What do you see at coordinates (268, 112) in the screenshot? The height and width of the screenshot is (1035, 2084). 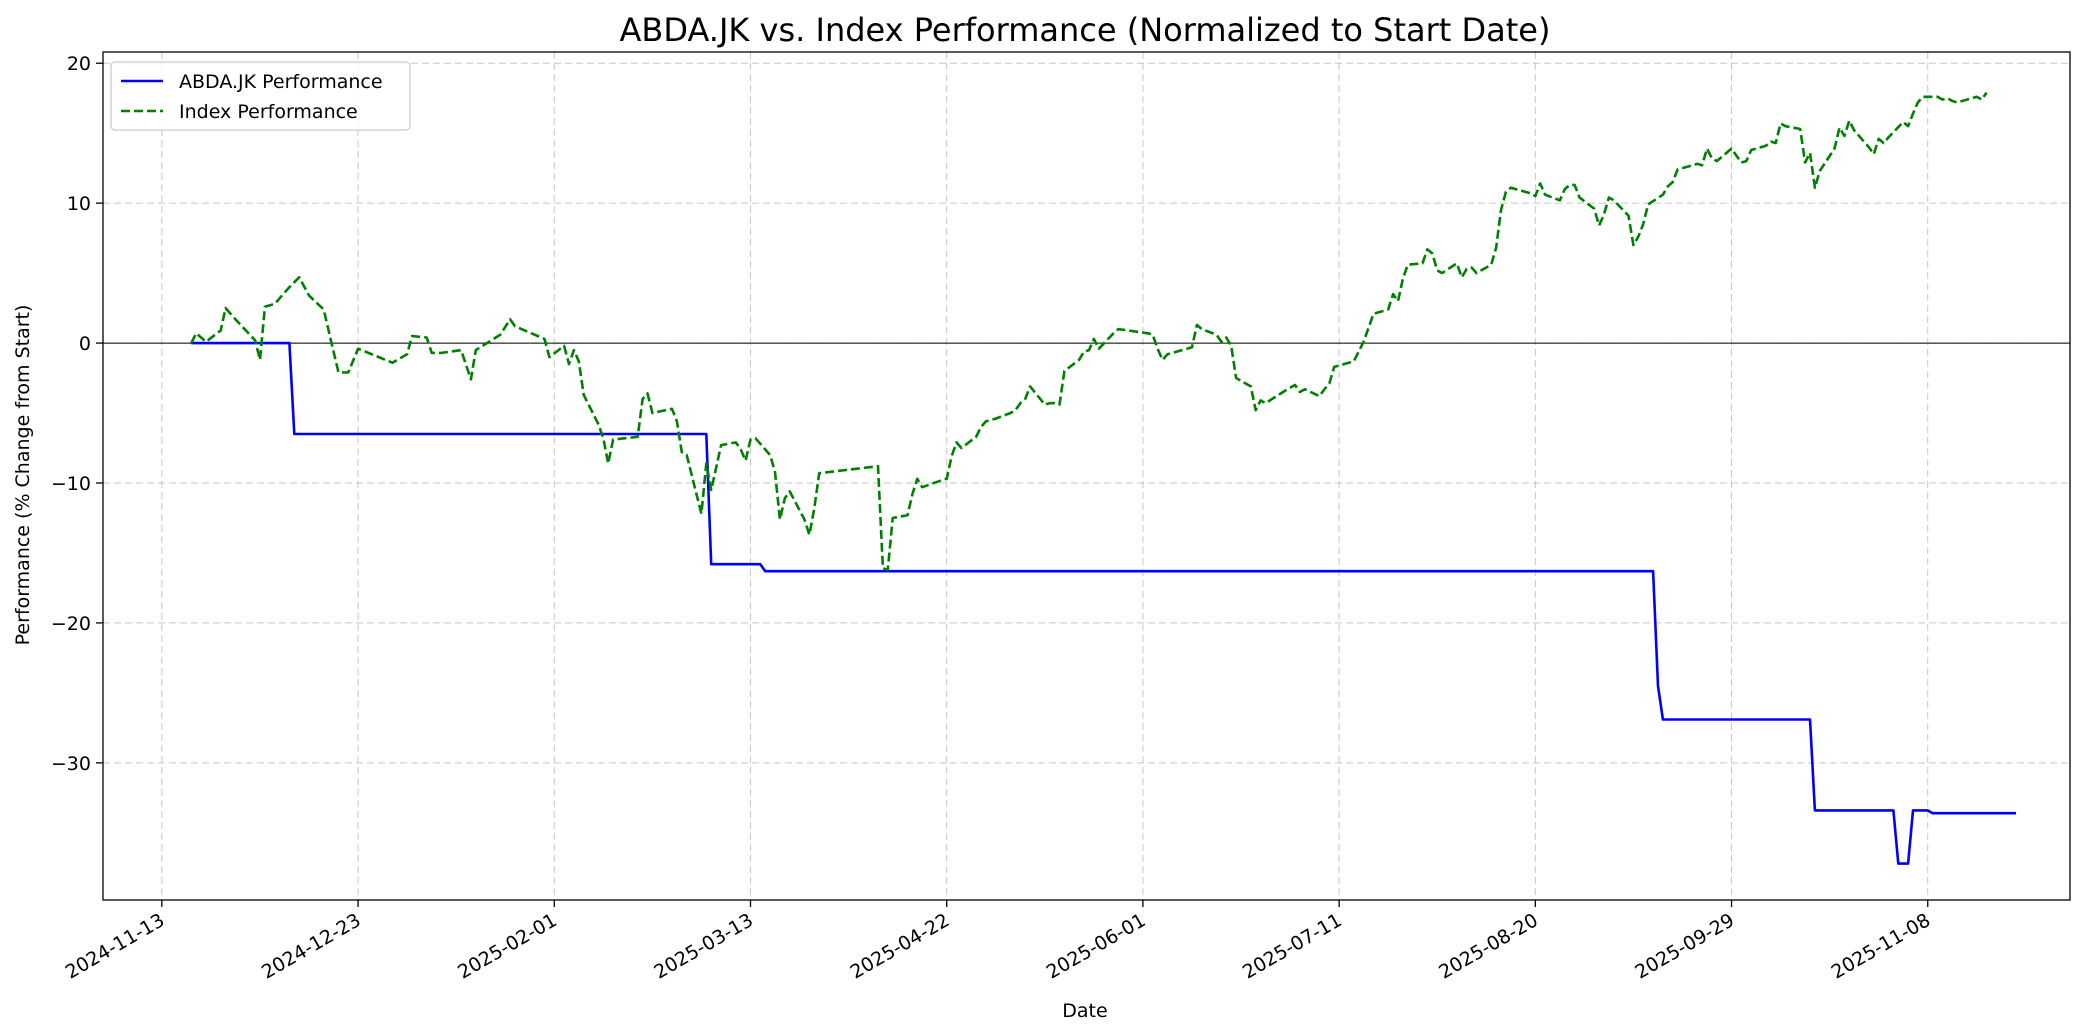 I see `legend-label-index: Index Performance` at bounding box center [268, 112].